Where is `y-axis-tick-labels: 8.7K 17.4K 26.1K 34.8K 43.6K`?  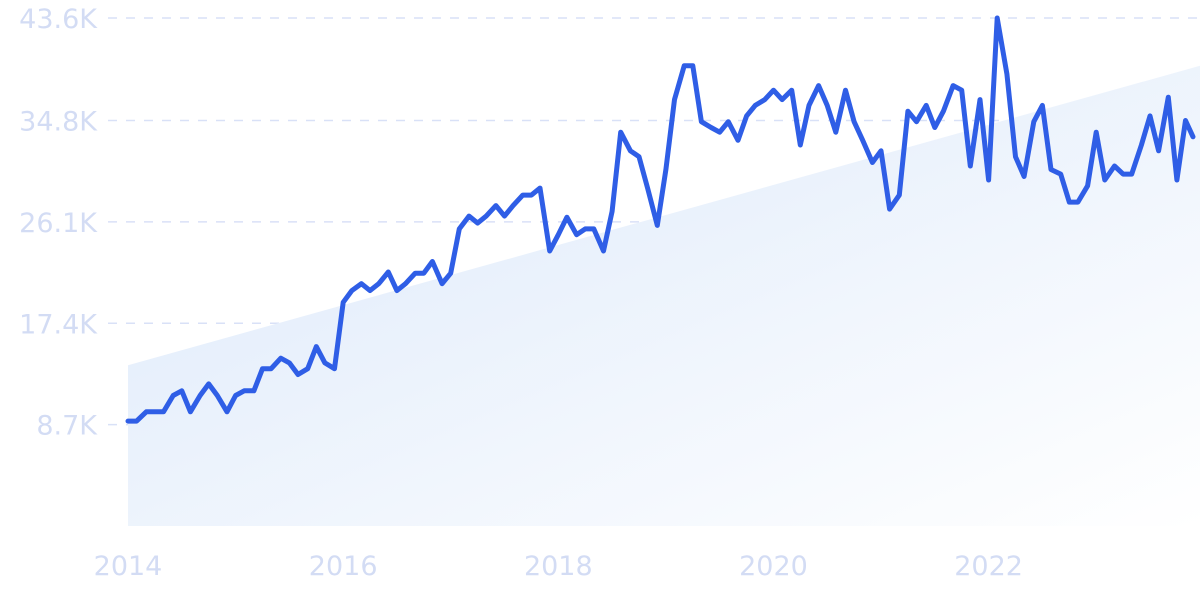 y-axis-tick-labels: 8.7K 17.4K 26.1K 34.8K 43.6K is located at coordinates (58, 223).